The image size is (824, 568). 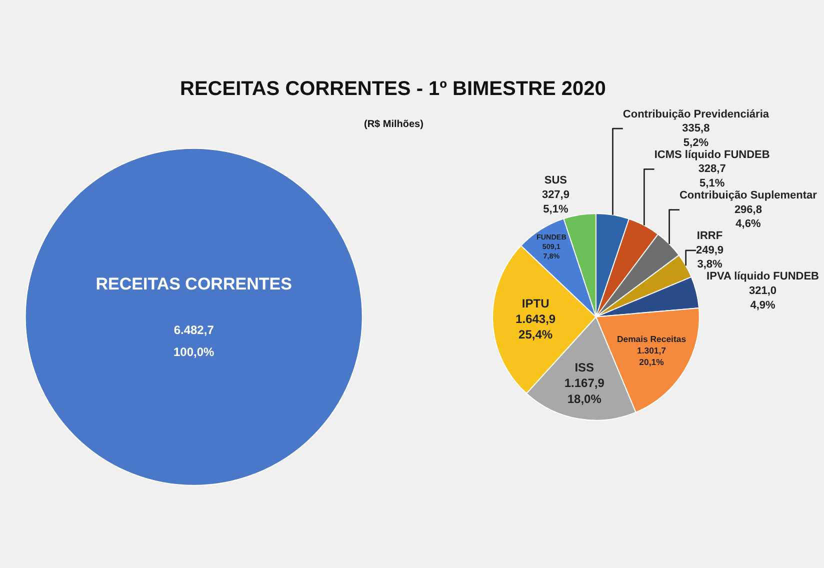 What do you see at coordinates (651, 356) in the screenshot?
I see `data-label: 1.301,7 20,1%` at bounding box center [651, 356].